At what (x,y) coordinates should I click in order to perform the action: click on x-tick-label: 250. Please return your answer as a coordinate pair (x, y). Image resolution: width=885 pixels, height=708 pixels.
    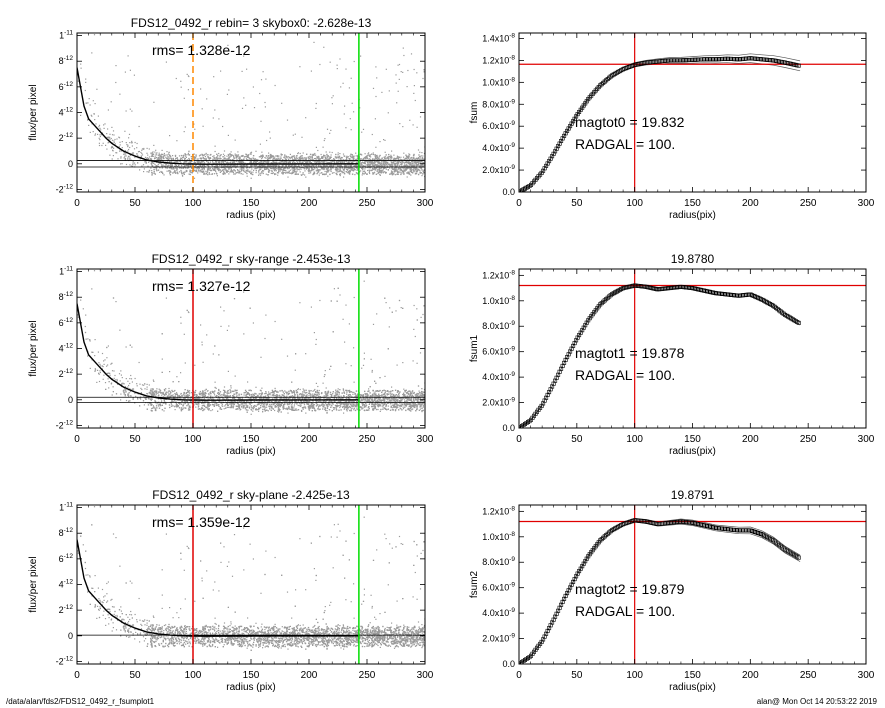
    Looking at the image, I should click on (808, 203).